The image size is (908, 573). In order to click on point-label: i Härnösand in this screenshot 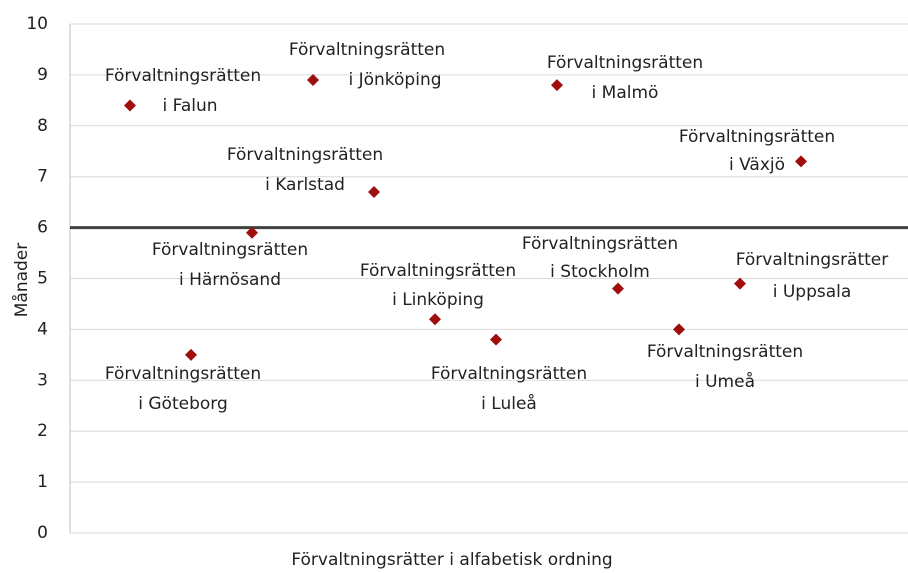, I will do `click(230, 280)`.